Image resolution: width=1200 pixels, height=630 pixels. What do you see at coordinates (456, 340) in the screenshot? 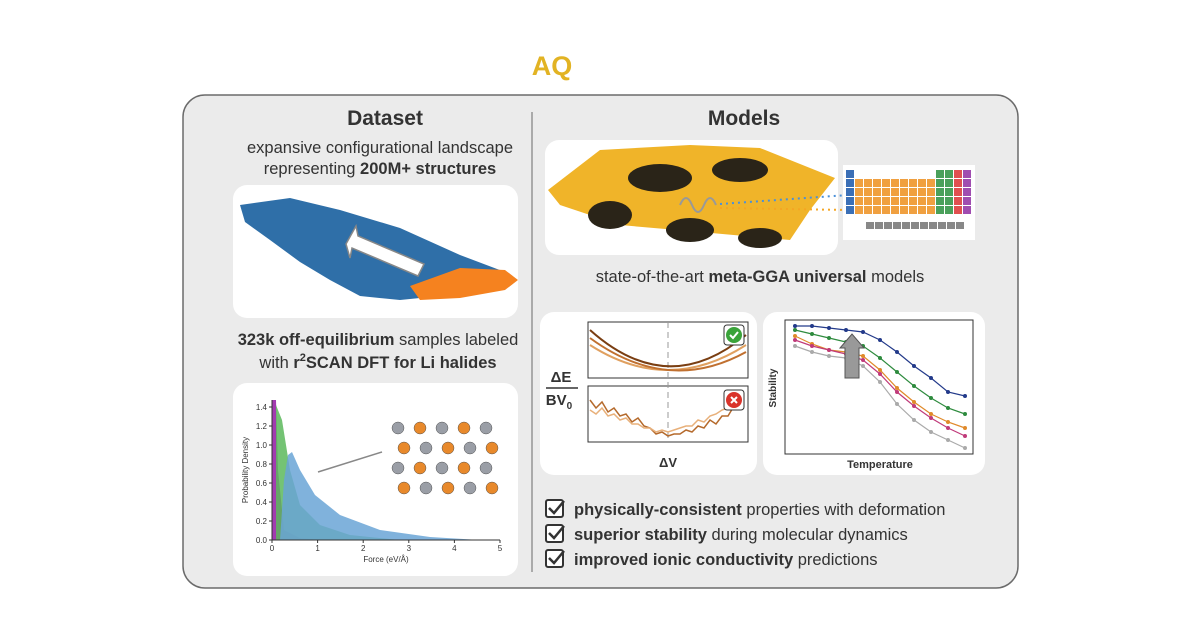
I see `text: samples labeled` at bounding box center [456, 340].